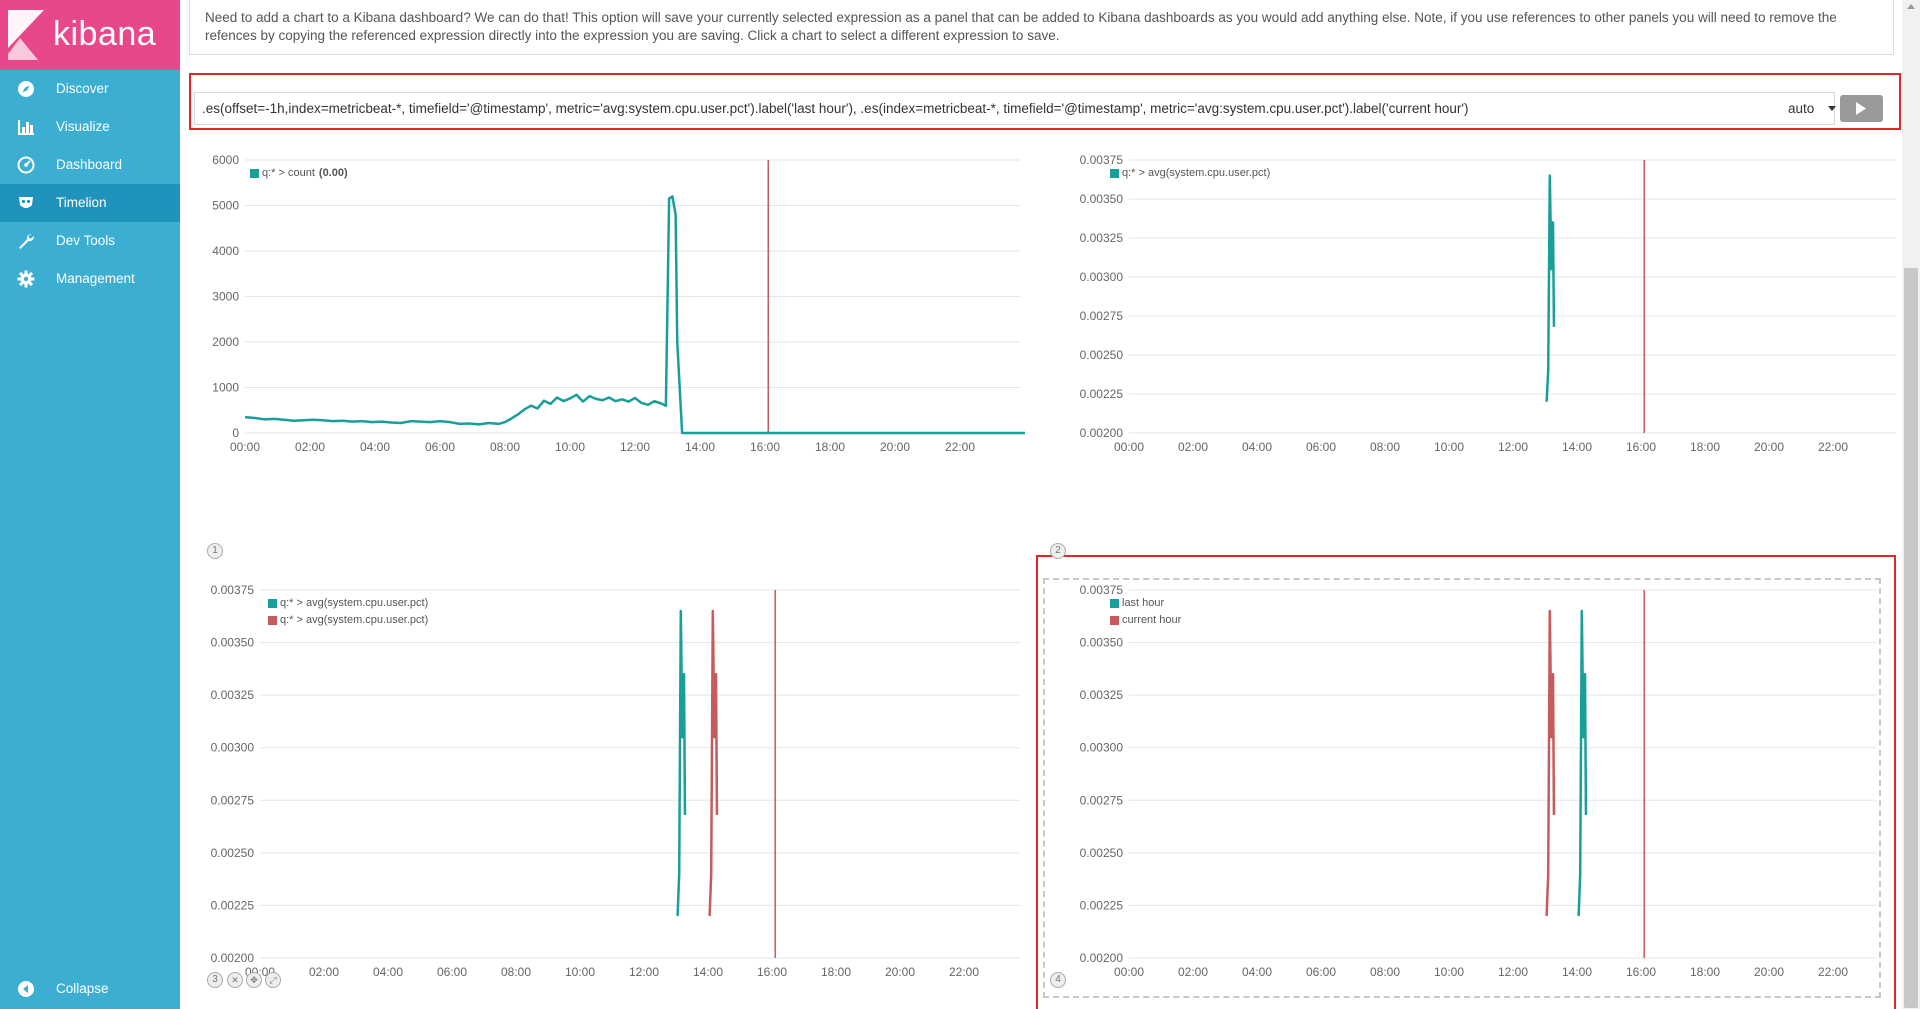 This screenshot has width=1920, height=1009. Describe the element at coordinates (26, 127) in the screenshot. I see `bar-chart-icon` at that location.